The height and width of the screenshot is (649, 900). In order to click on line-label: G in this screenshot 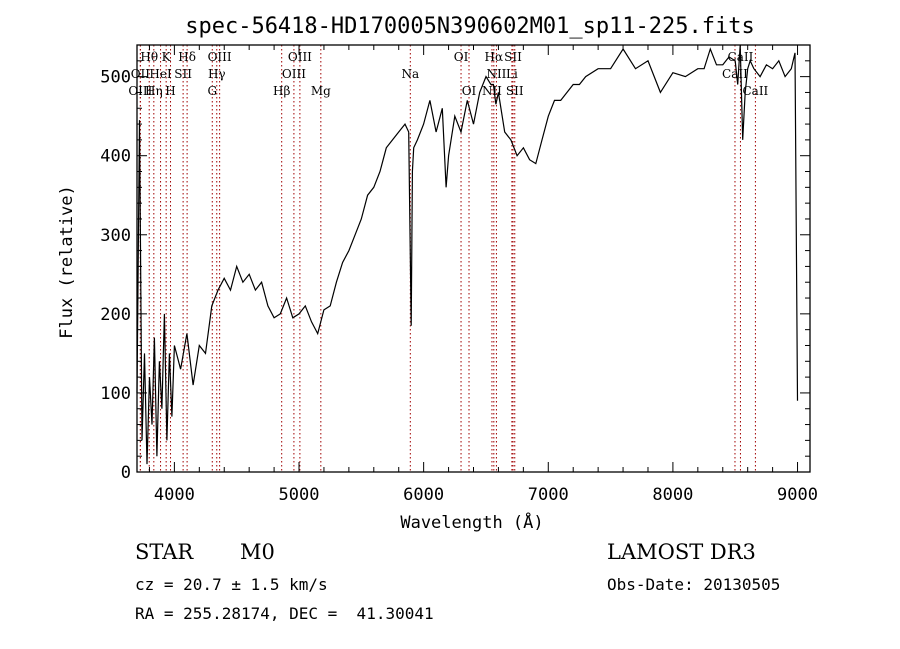, I will do `click(212, 91)`.